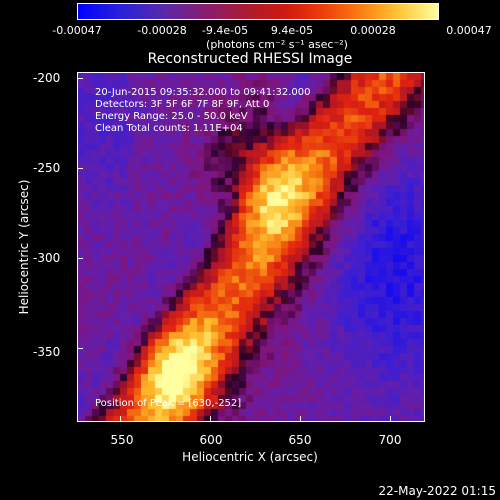 The height and width of the screenshot is (500, 500). I want to click on time-range: 20-Jun-2015 09:35:32.000 to 09:41:32.000, so click(203, 92).